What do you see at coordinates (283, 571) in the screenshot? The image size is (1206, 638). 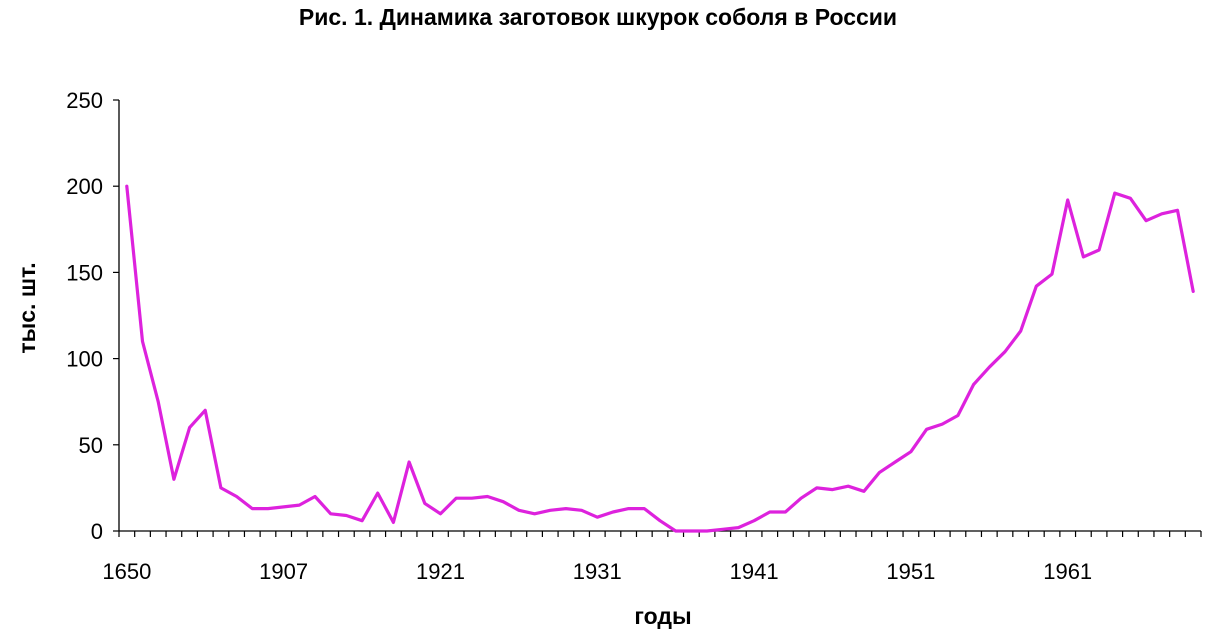 I see `x-tick-label: 1907` at bounding box center [283, 571].